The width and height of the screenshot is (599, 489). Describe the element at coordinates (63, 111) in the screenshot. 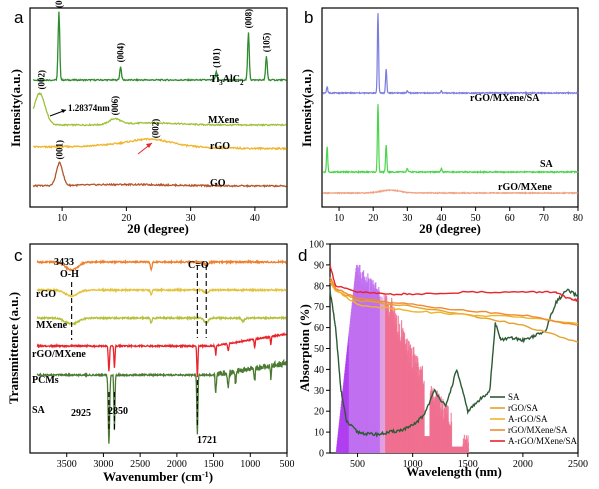

I see `annotation-arrowhead` at that location.